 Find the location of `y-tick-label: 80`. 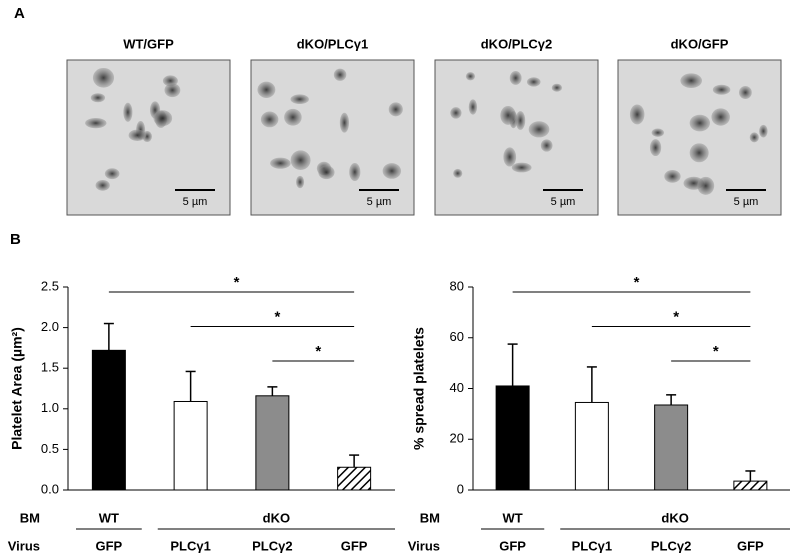

y-tick-label: 80 is located at coordinates (457, 285).